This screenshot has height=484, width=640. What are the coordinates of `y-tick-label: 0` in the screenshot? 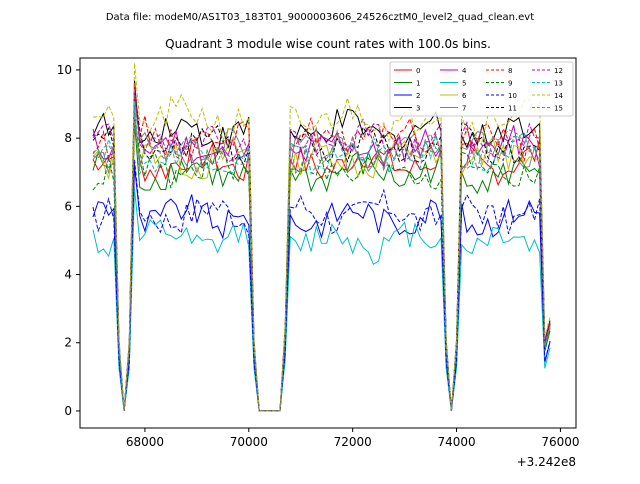 It's located at (68, 411).